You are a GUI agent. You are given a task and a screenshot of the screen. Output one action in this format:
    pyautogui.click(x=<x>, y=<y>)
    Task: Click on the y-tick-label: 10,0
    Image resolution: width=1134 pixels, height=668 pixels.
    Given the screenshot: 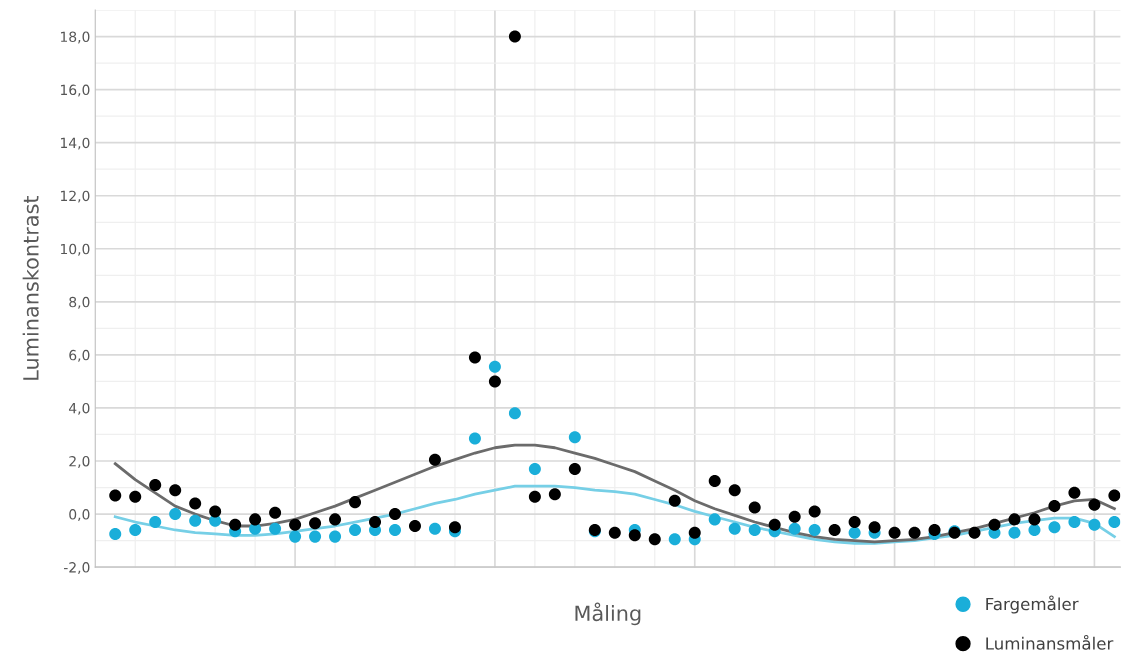 What is the action you would take?
    pyautogui.click(x=75, y=249)
    